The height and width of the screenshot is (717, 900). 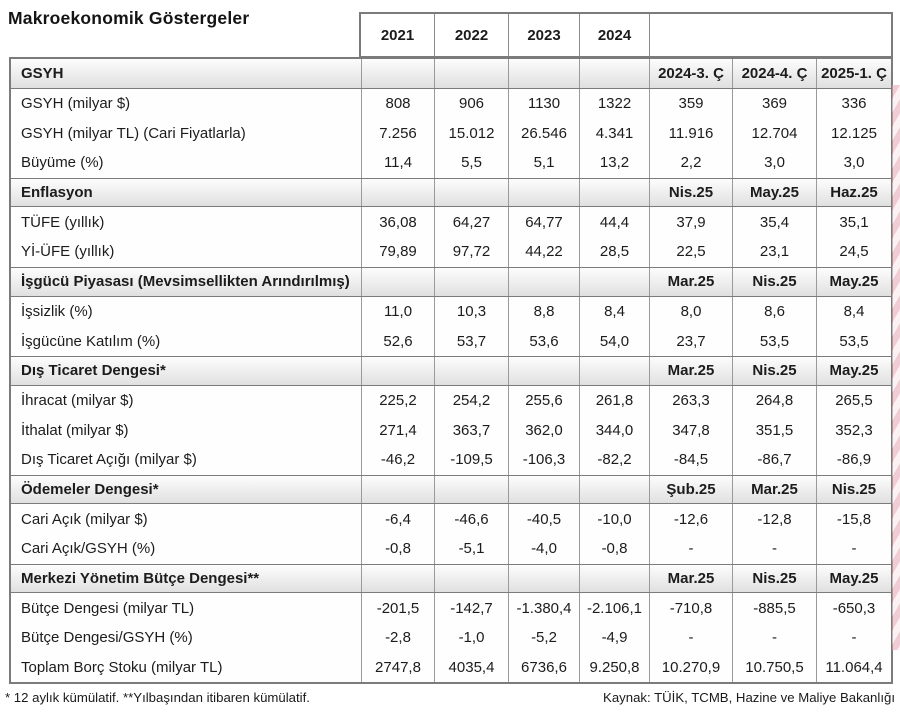 I want to click on value-cell: 11,0, so click(x=397, y=311).